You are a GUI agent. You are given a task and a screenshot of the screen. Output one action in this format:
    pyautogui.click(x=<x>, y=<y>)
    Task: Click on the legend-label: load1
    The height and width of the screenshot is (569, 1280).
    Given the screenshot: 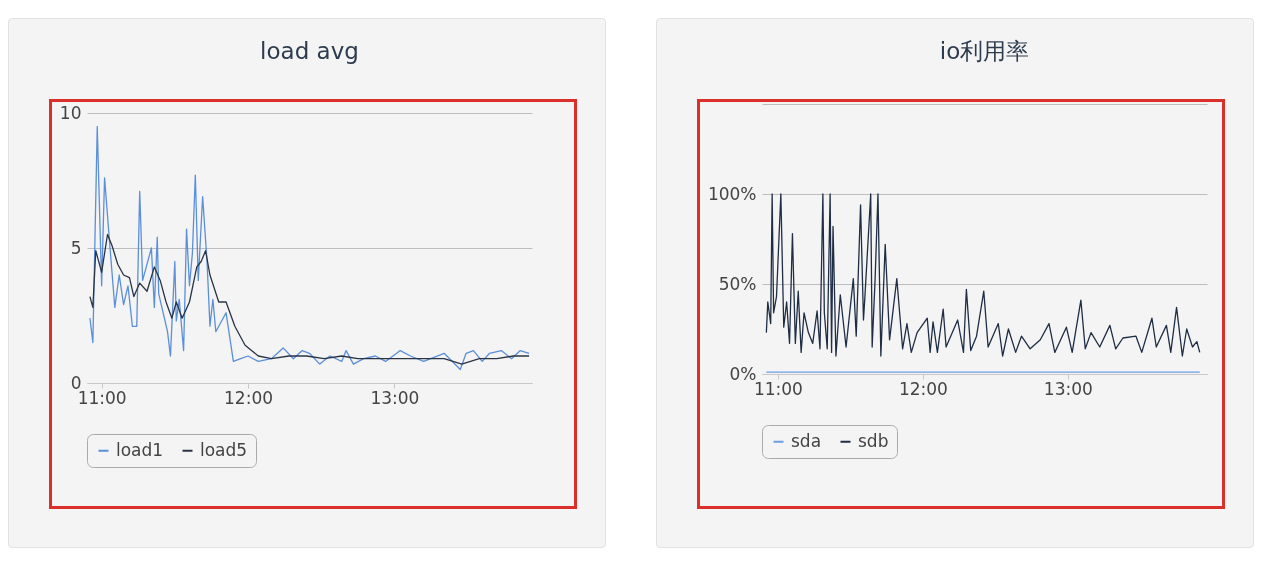 What is the action you would take?
    pyautogui.click(x=140, y=449)
    